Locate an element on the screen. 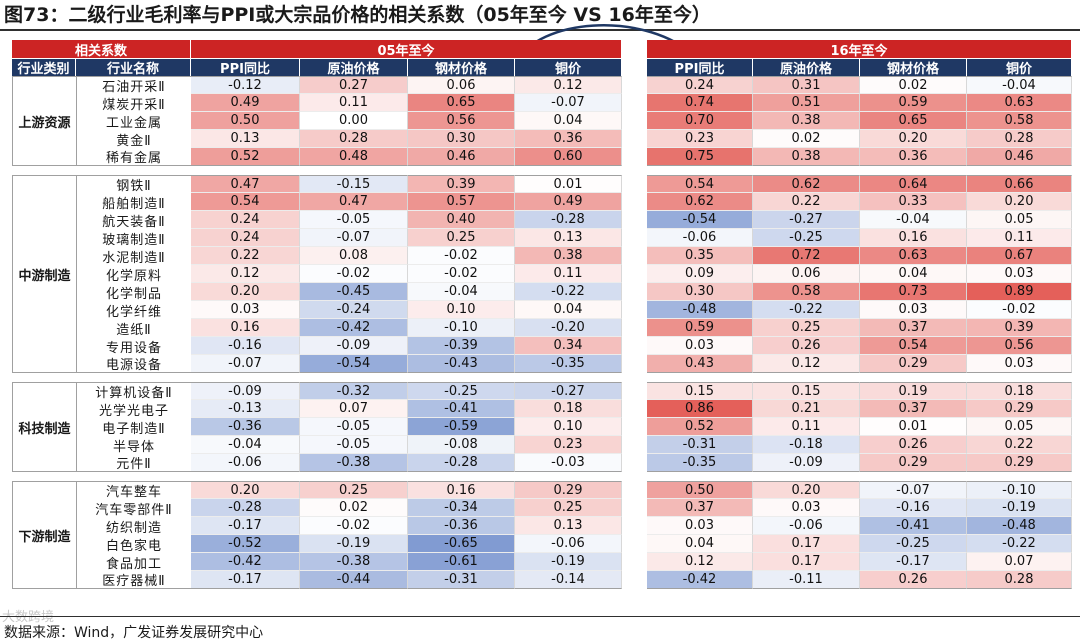  heatmap-cell-16: 0.33 is located at coordinates (913, 202).